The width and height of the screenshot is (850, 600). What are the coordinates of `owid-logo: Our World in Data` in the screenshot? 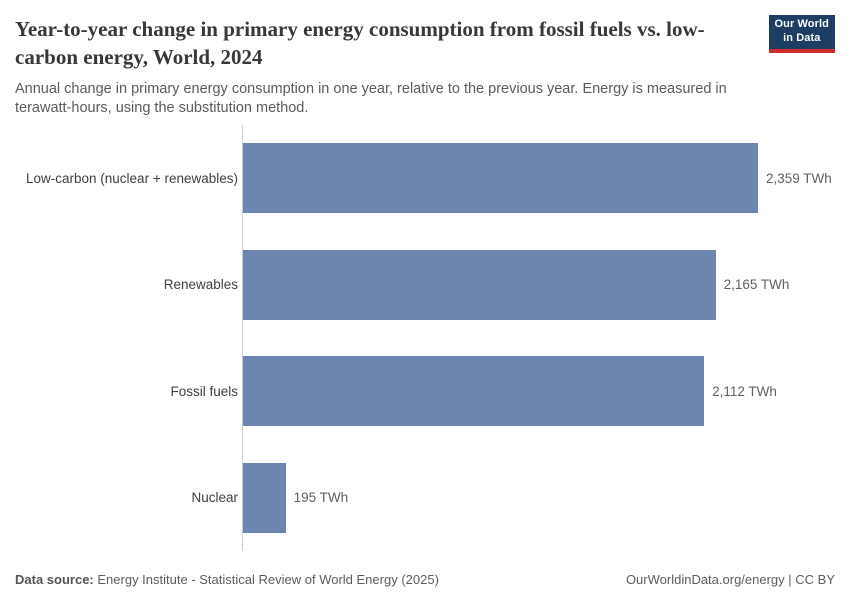 It's located at (801, 34).